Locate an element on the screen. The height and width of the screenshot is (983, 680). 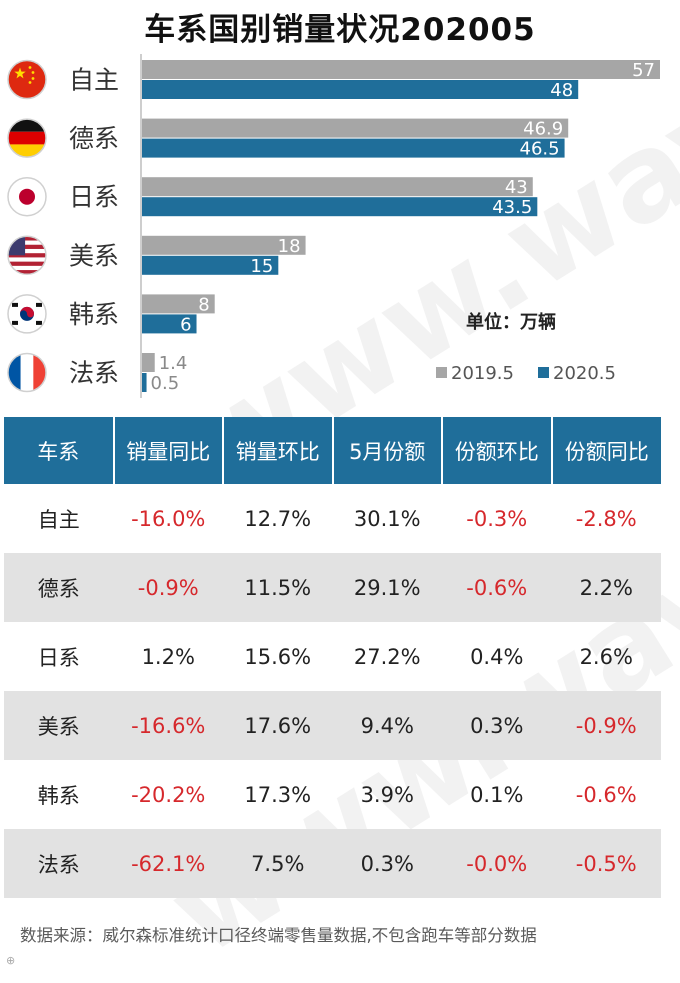
table-cell: -2.8% is located at coordinates (606, 518).